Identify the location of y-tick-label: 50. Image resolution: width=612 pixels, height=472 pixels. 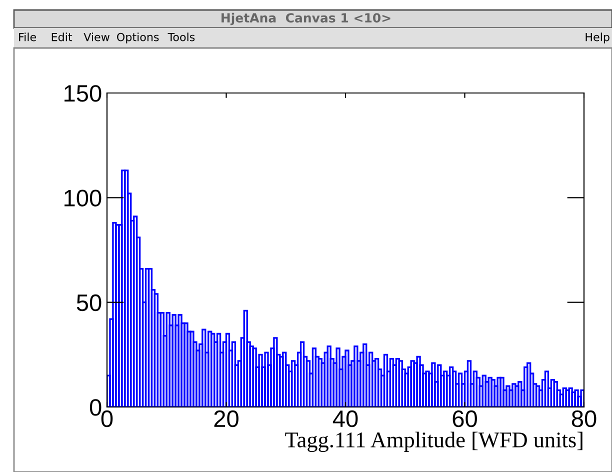
(89, 303).